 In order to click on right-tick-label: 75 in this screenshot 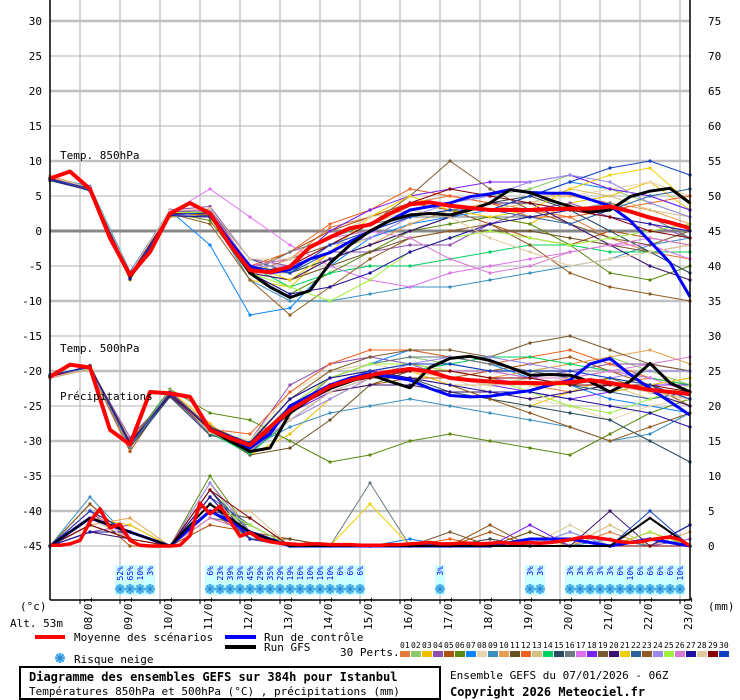, I will do `click(714, 21)`.